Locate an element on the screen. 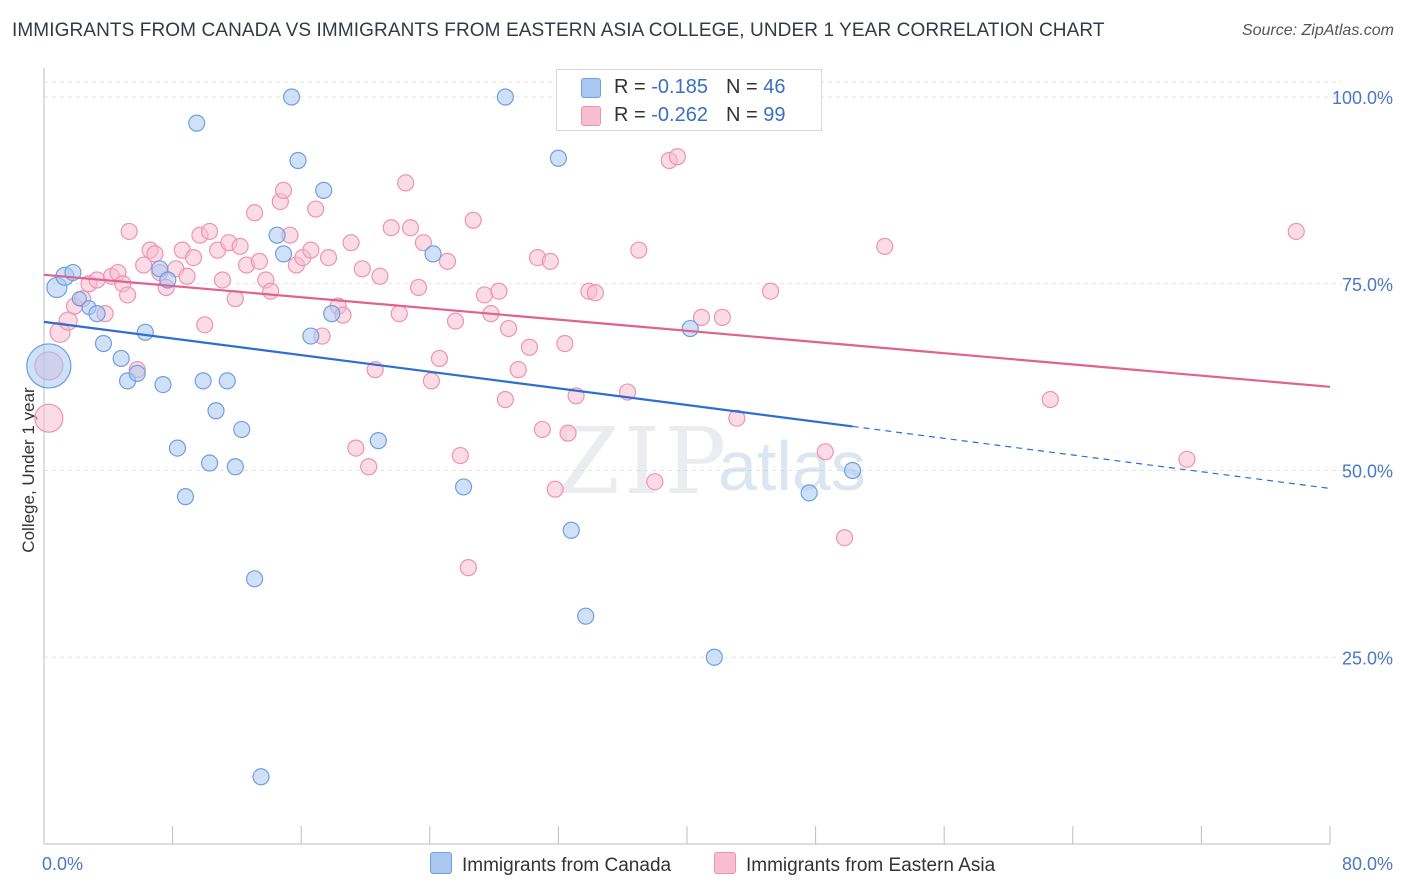 The width and height of the screenshot is (1406, 892). trend-line-canada is located at coordinates (448, 374).